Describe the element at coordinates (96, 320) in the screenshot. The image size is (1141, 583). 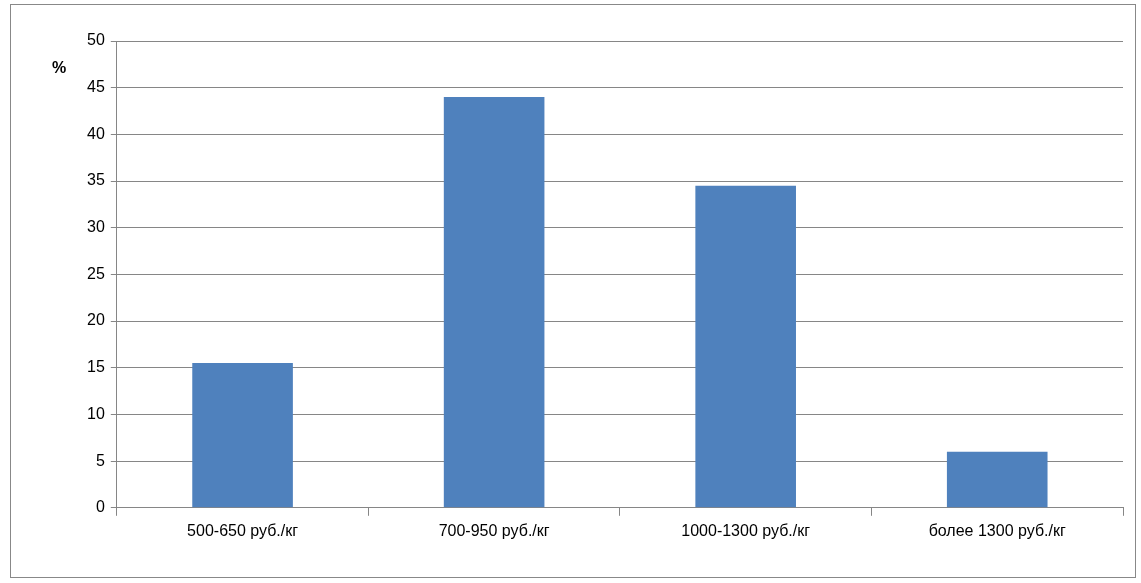
I see `y-tick-label: 20` at that location.